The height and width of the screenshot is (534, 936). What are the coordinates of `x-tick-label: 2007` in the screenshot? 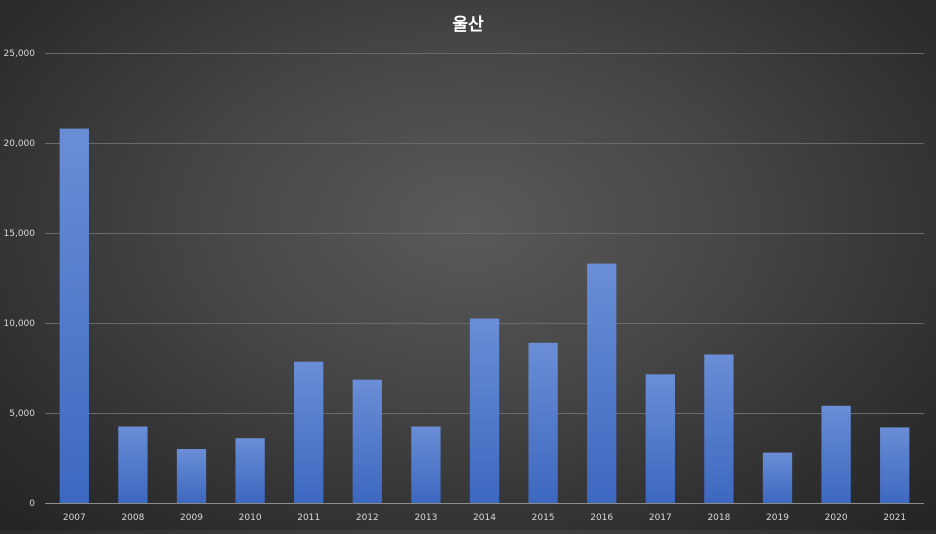 It's located at (74, 518).